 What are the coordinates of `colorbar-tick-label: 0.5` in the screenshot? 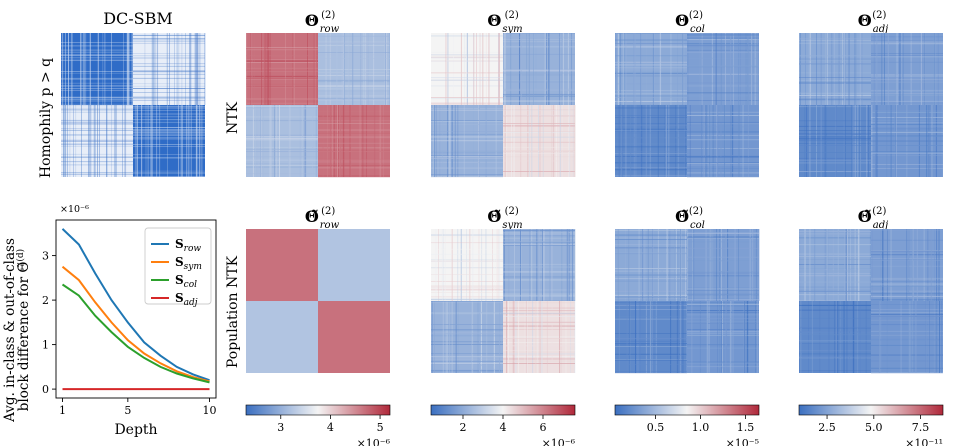 It's located at (656, 427).